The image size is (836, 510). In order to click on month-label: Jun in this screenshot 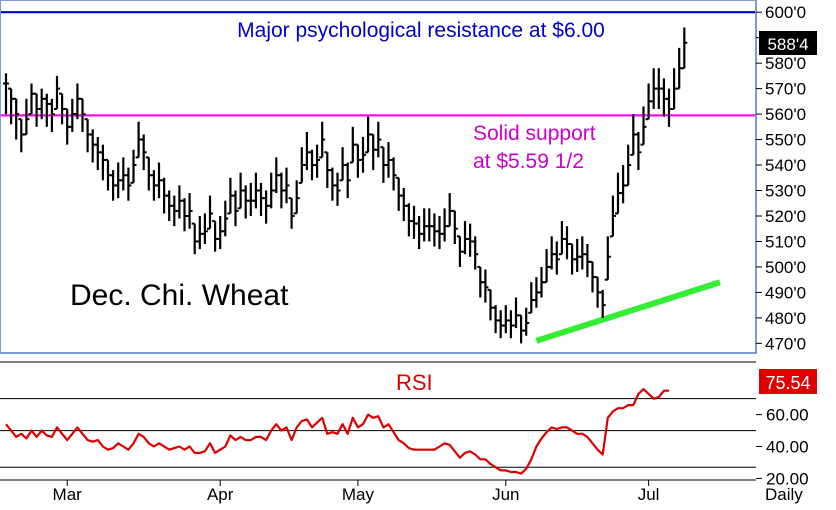, I will do `click(505, 494)`.